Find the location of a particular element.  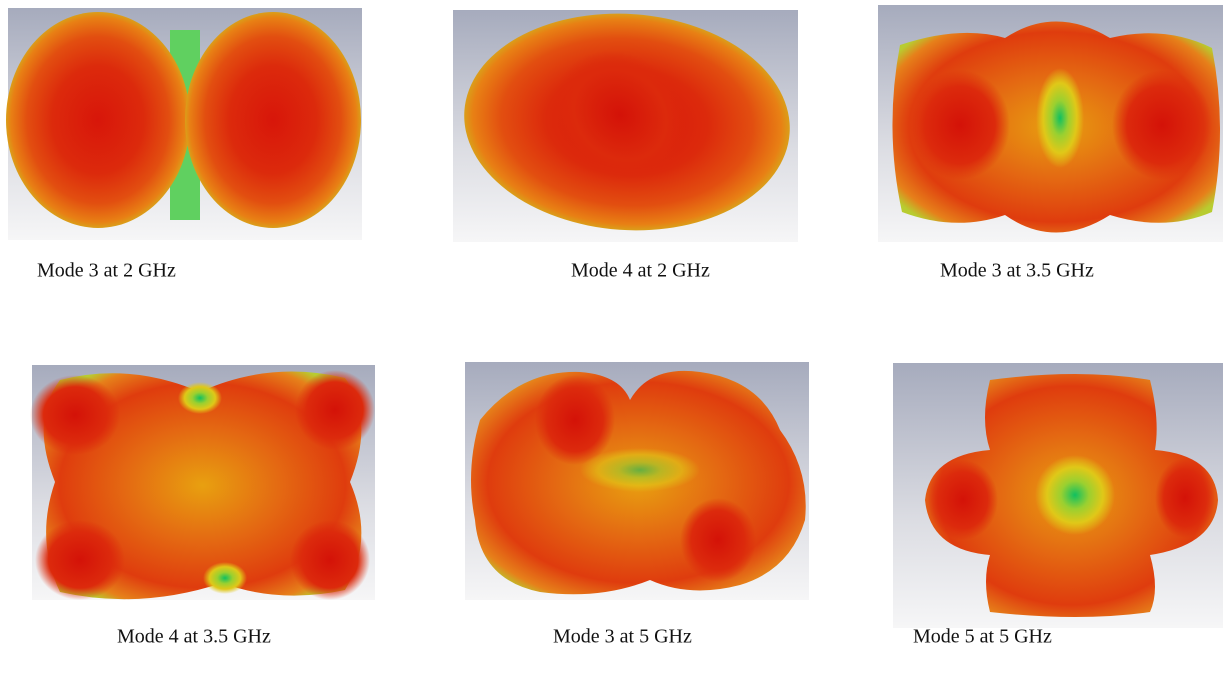

panel: Mode 5 at 5 GHz is located at coordinates (1058, 505).